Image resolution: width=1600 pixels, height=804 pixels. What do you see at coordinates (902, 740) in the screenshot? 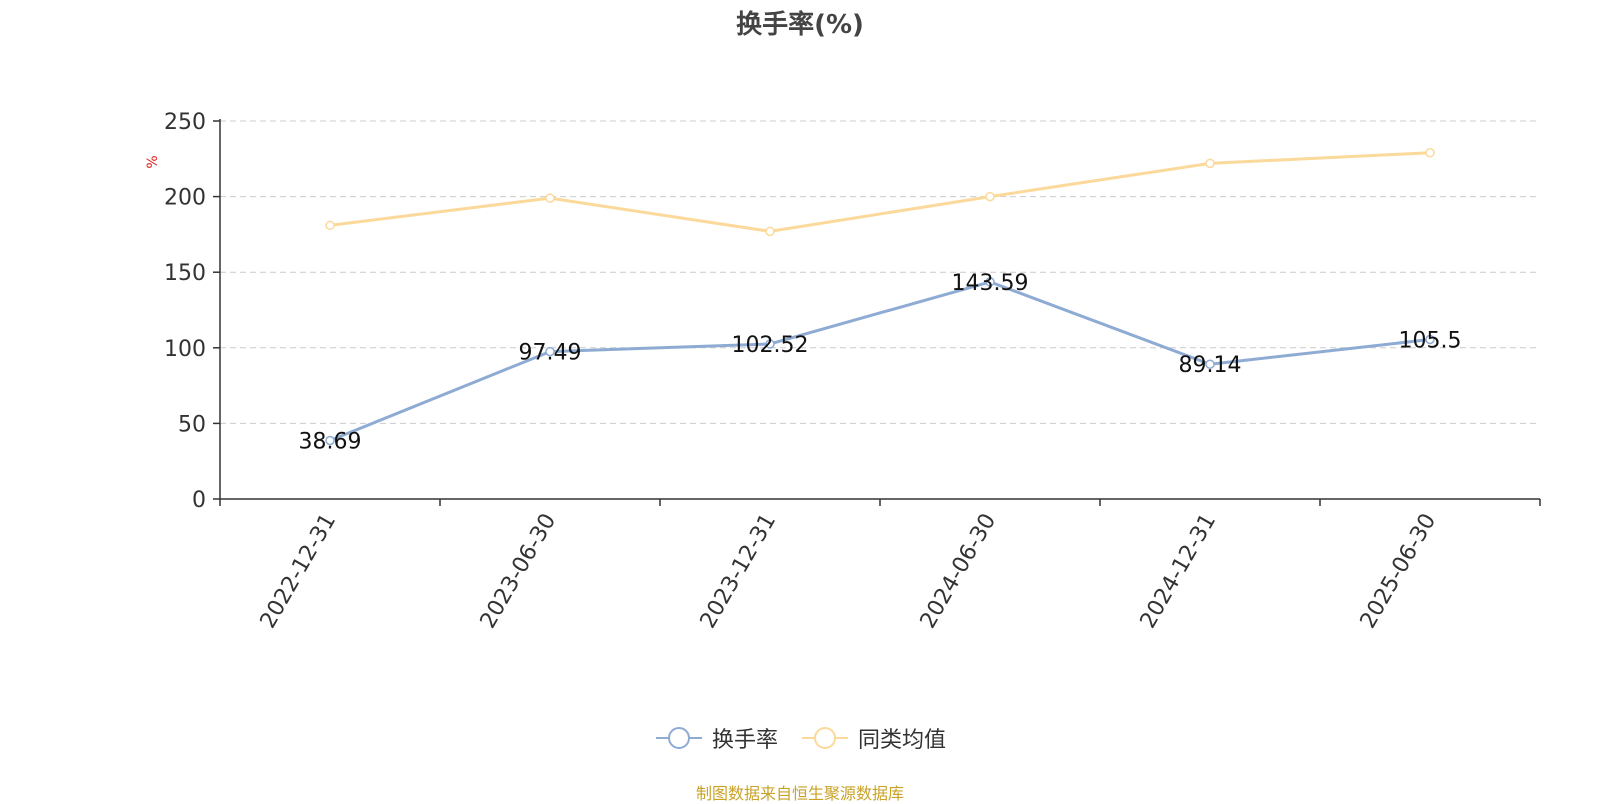
I see `legend-label-peer-average: 同类均值` at bounding box center [902, 740].